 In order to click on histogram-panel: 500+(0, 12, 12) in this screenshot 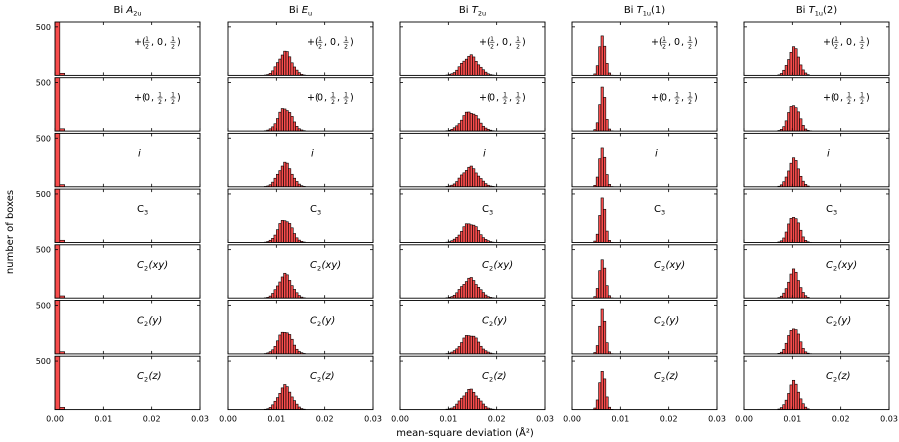, I will do `click(118, 104)`.